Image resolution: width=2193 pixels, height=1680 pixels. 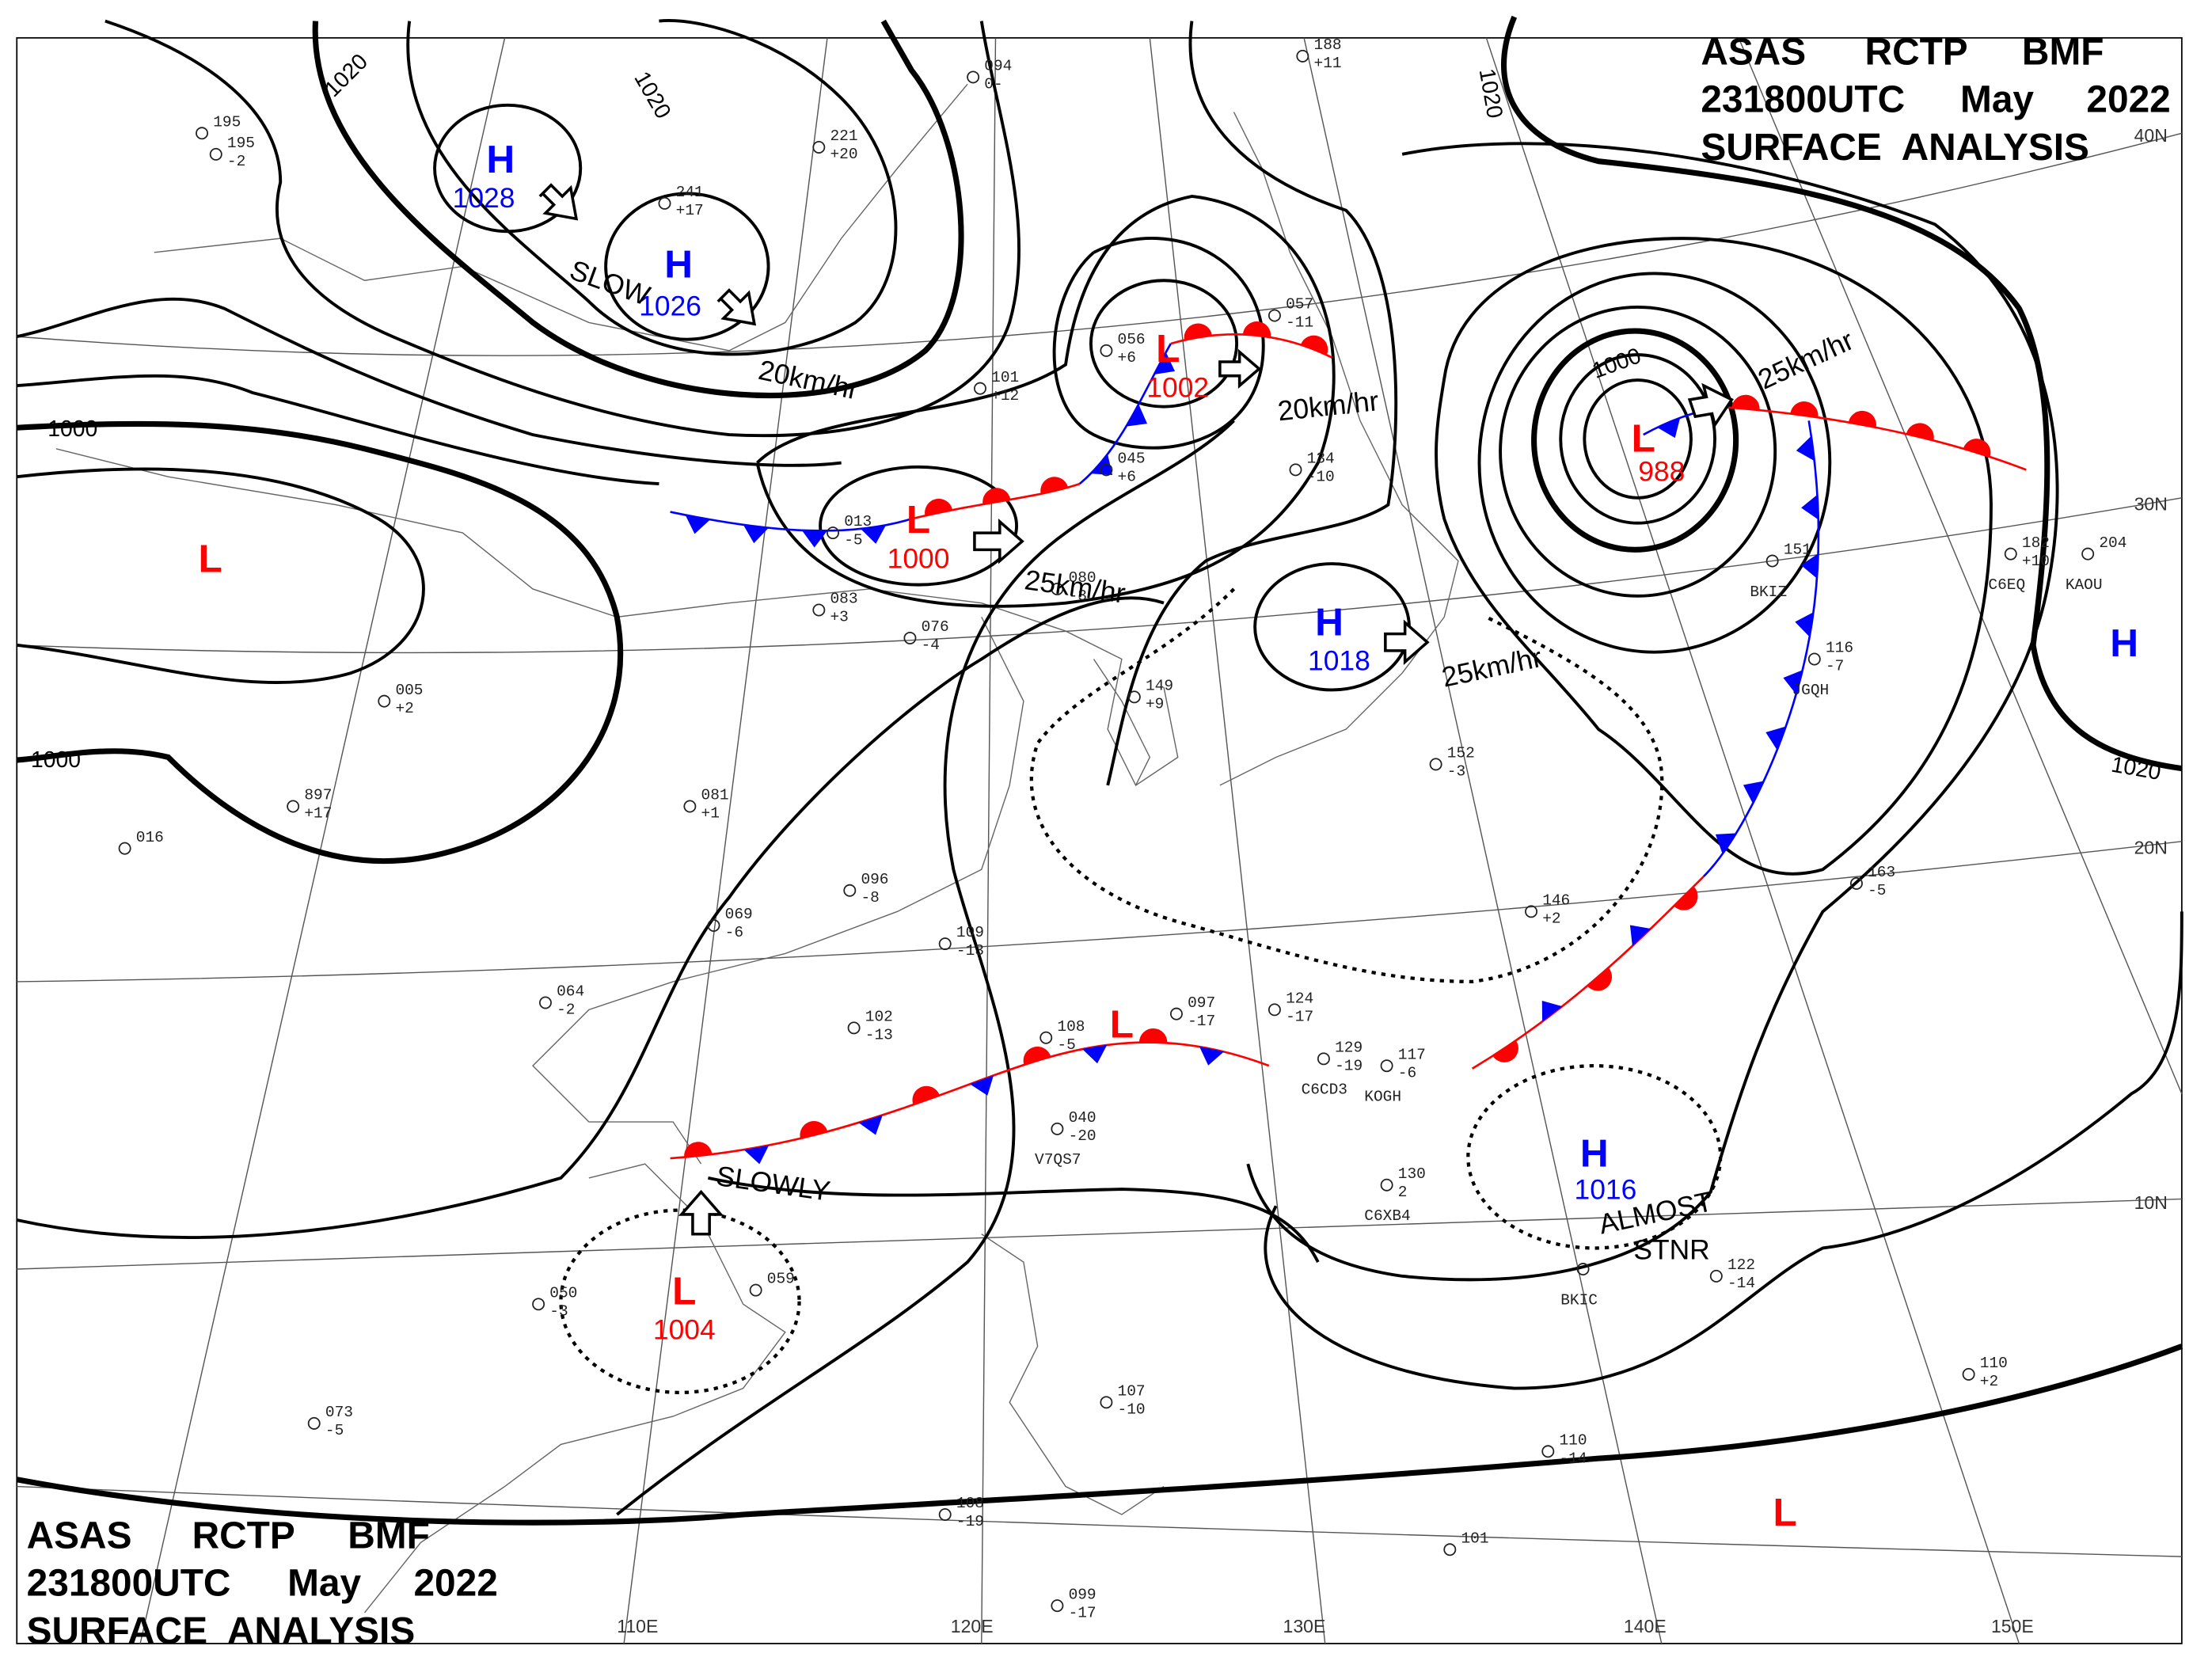 I want to click on station-plot: 057-11, so click(x=1290, y=314).